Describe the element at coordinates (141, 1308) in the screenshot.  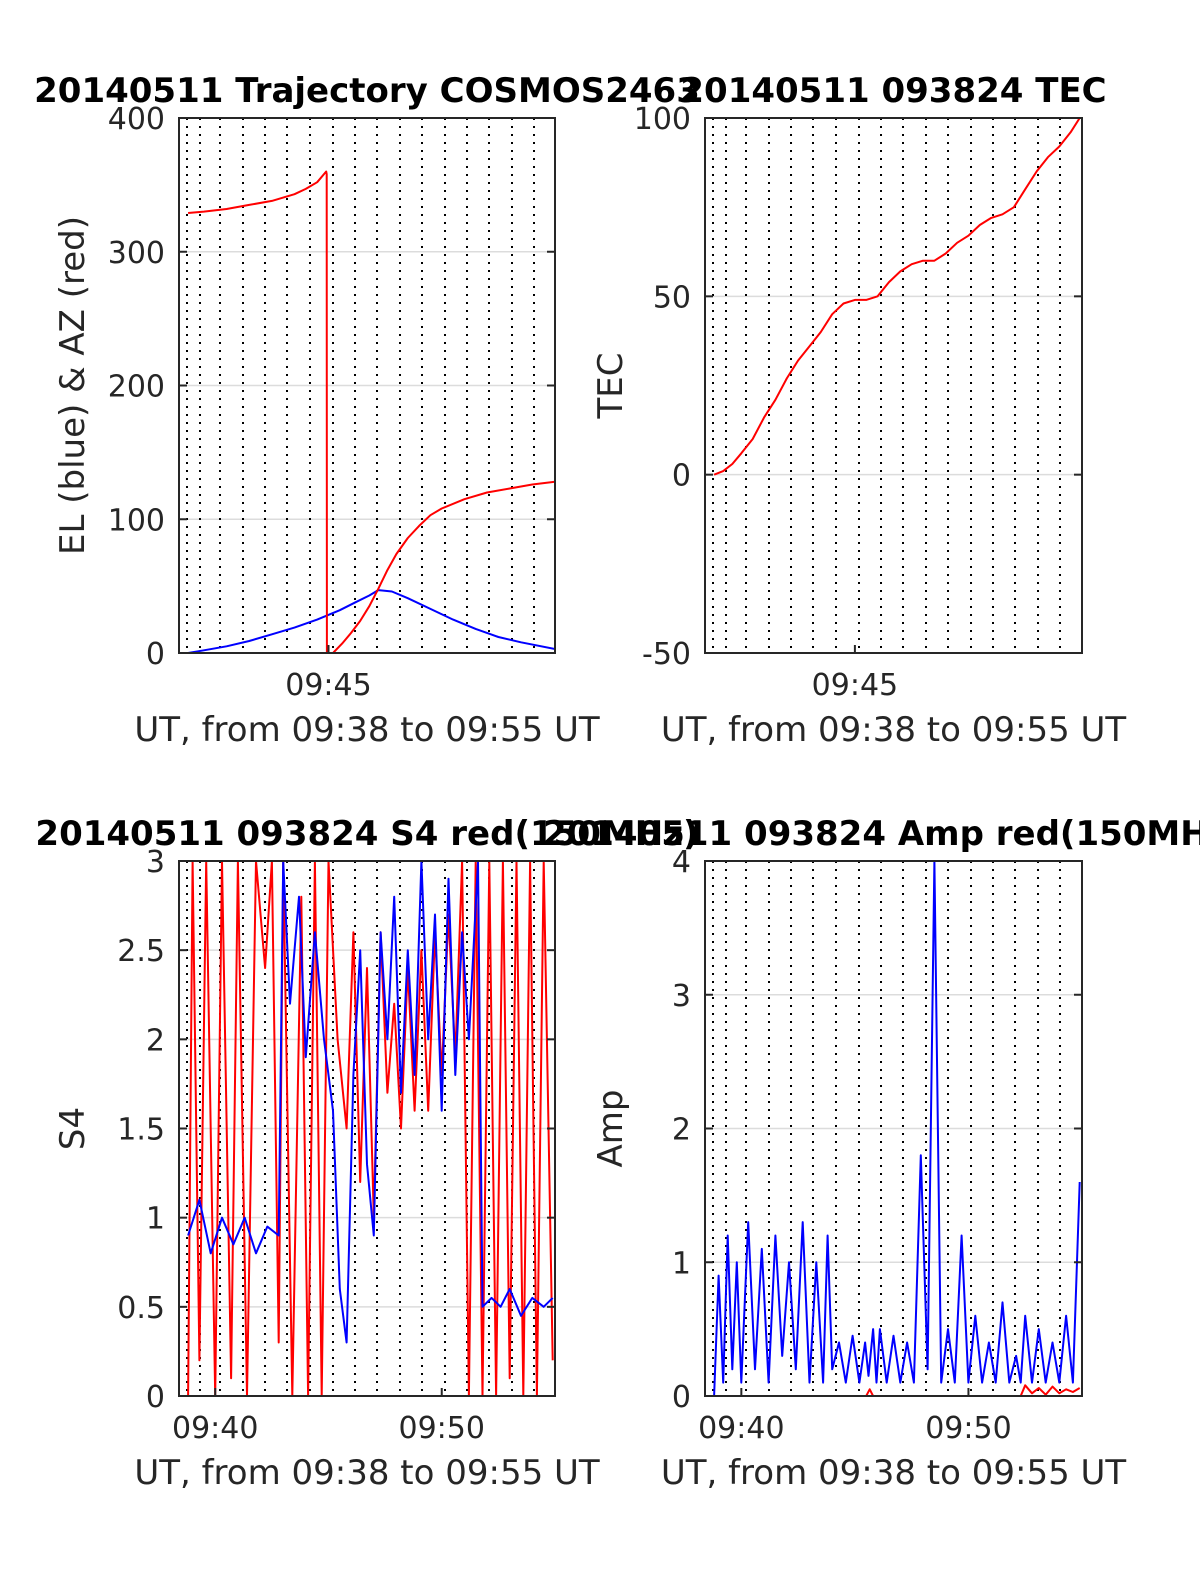
I see `y-tick-label-2: 0.5` at that location.